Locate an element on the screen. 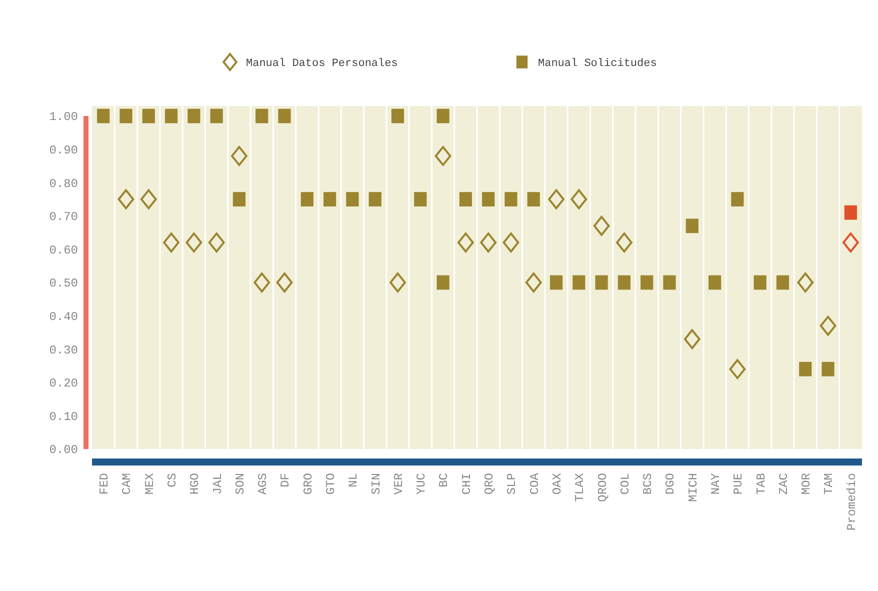 The width and height of the screenshot is (878, 591). x-tick-label: FED is located at coordinates (105, 484).